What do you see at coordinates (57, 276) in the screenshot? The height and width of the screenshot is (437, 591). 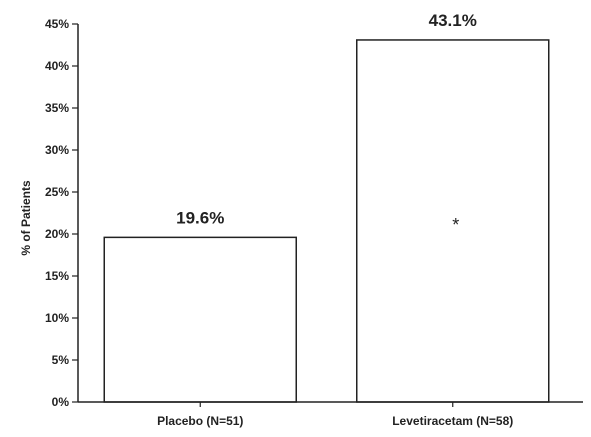 I see `y-tick-label: 15%` at bounding box center [57, 276].